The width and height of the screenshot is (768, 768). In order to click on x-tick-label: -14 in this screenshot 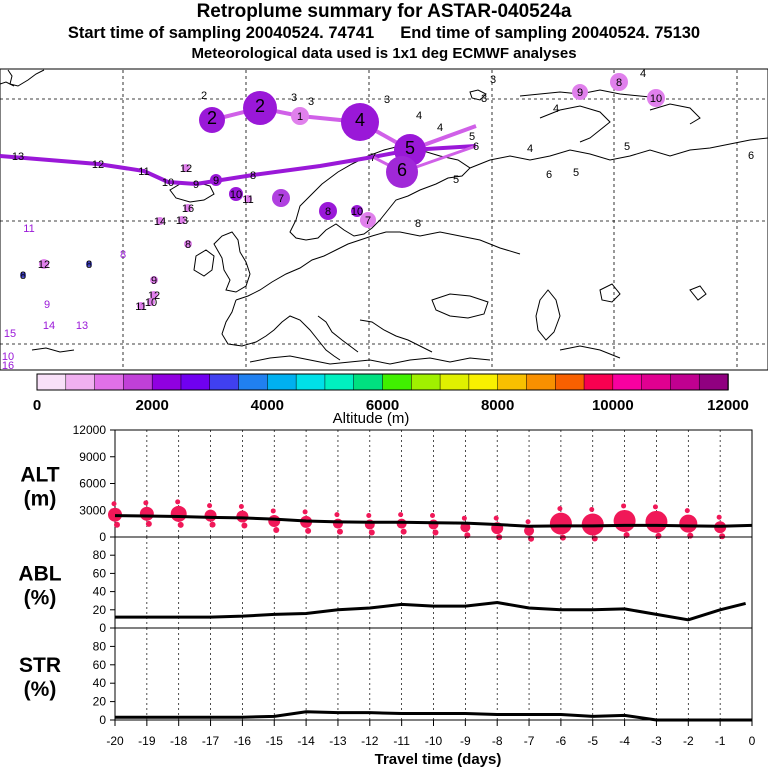, I will do `click(306, 741)`.